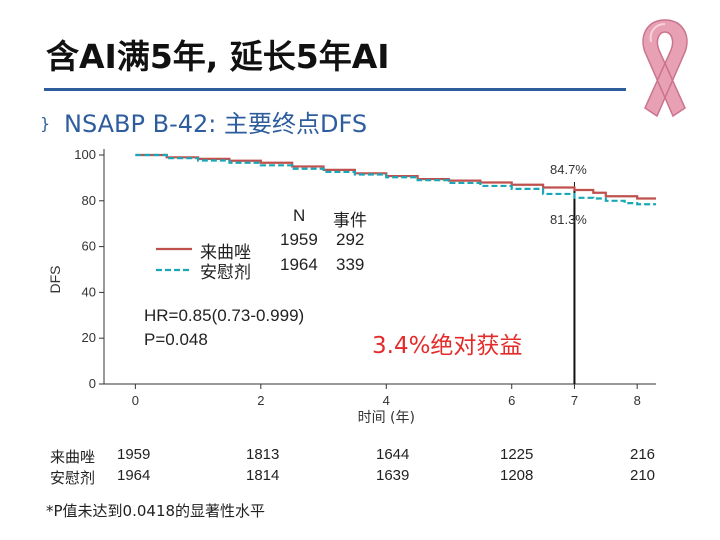 The width and height of the screenshot is (720, 540). Describe the element at coordinates (134, 475) in the screenshot. I see `risk-value: 1964` at that location.